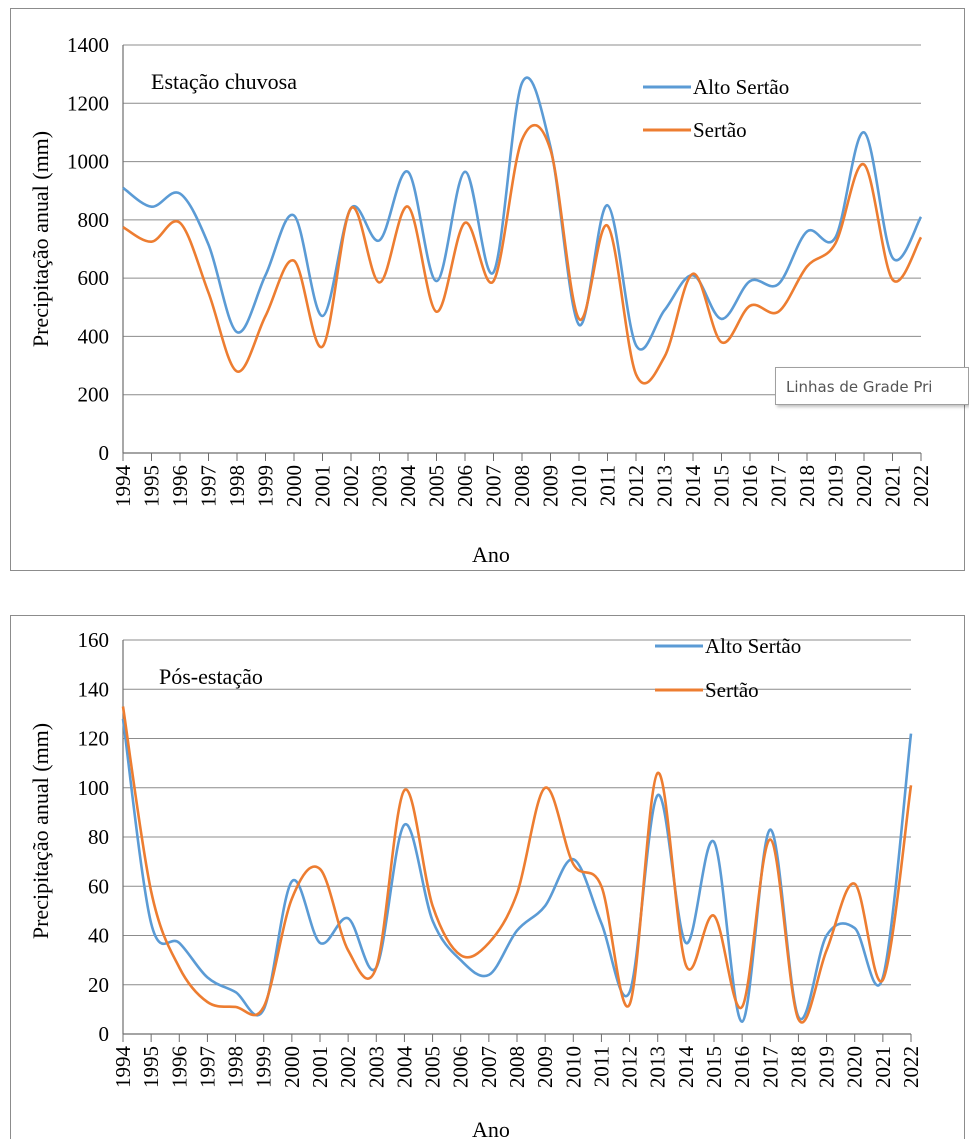 Image resolution: width=969 pixels, height=1140 pixels. Describe the element at coordinates (98, 886) in the screenshot. I see `y-tick-label: 60` at that location.